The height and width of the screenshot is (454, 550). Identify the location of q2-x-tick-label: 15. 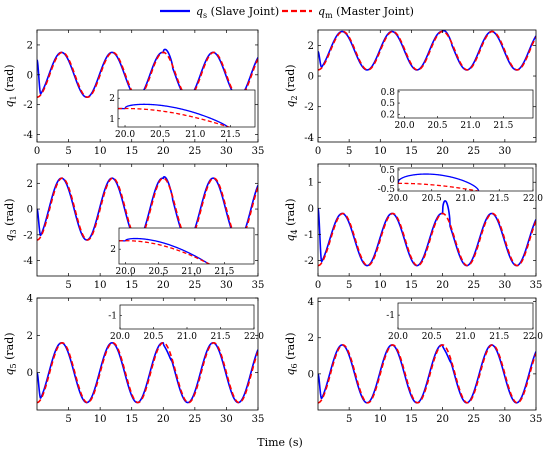
(411, 151).